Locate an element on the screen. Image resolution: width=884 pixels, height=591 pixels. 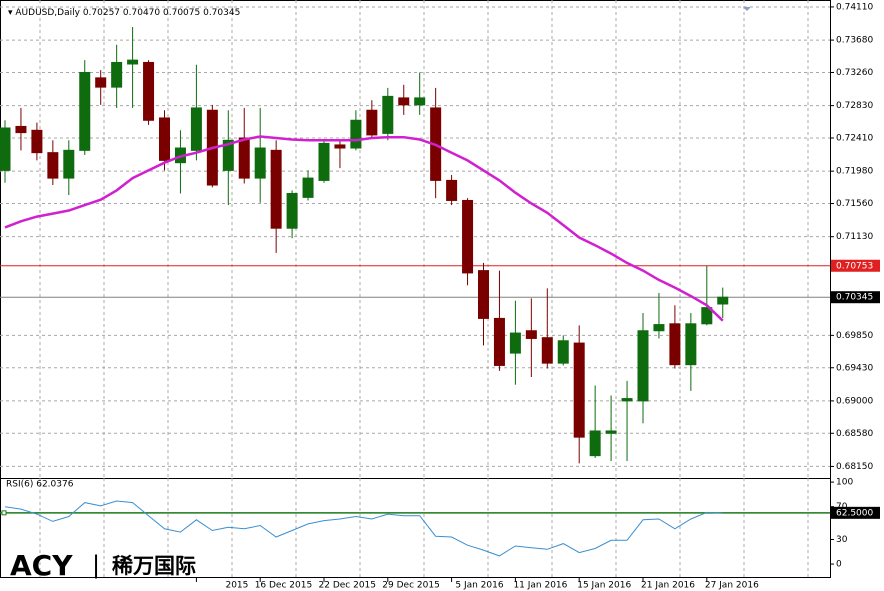
rsi-level-label-box is located at coordinates (855, 512).